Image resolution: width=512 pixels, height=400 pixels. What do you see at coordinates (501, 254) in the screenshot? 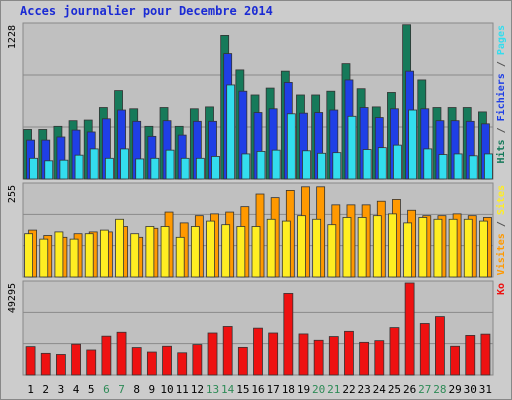
I see `legend-item: Visites` at bounding box center [501, 254].